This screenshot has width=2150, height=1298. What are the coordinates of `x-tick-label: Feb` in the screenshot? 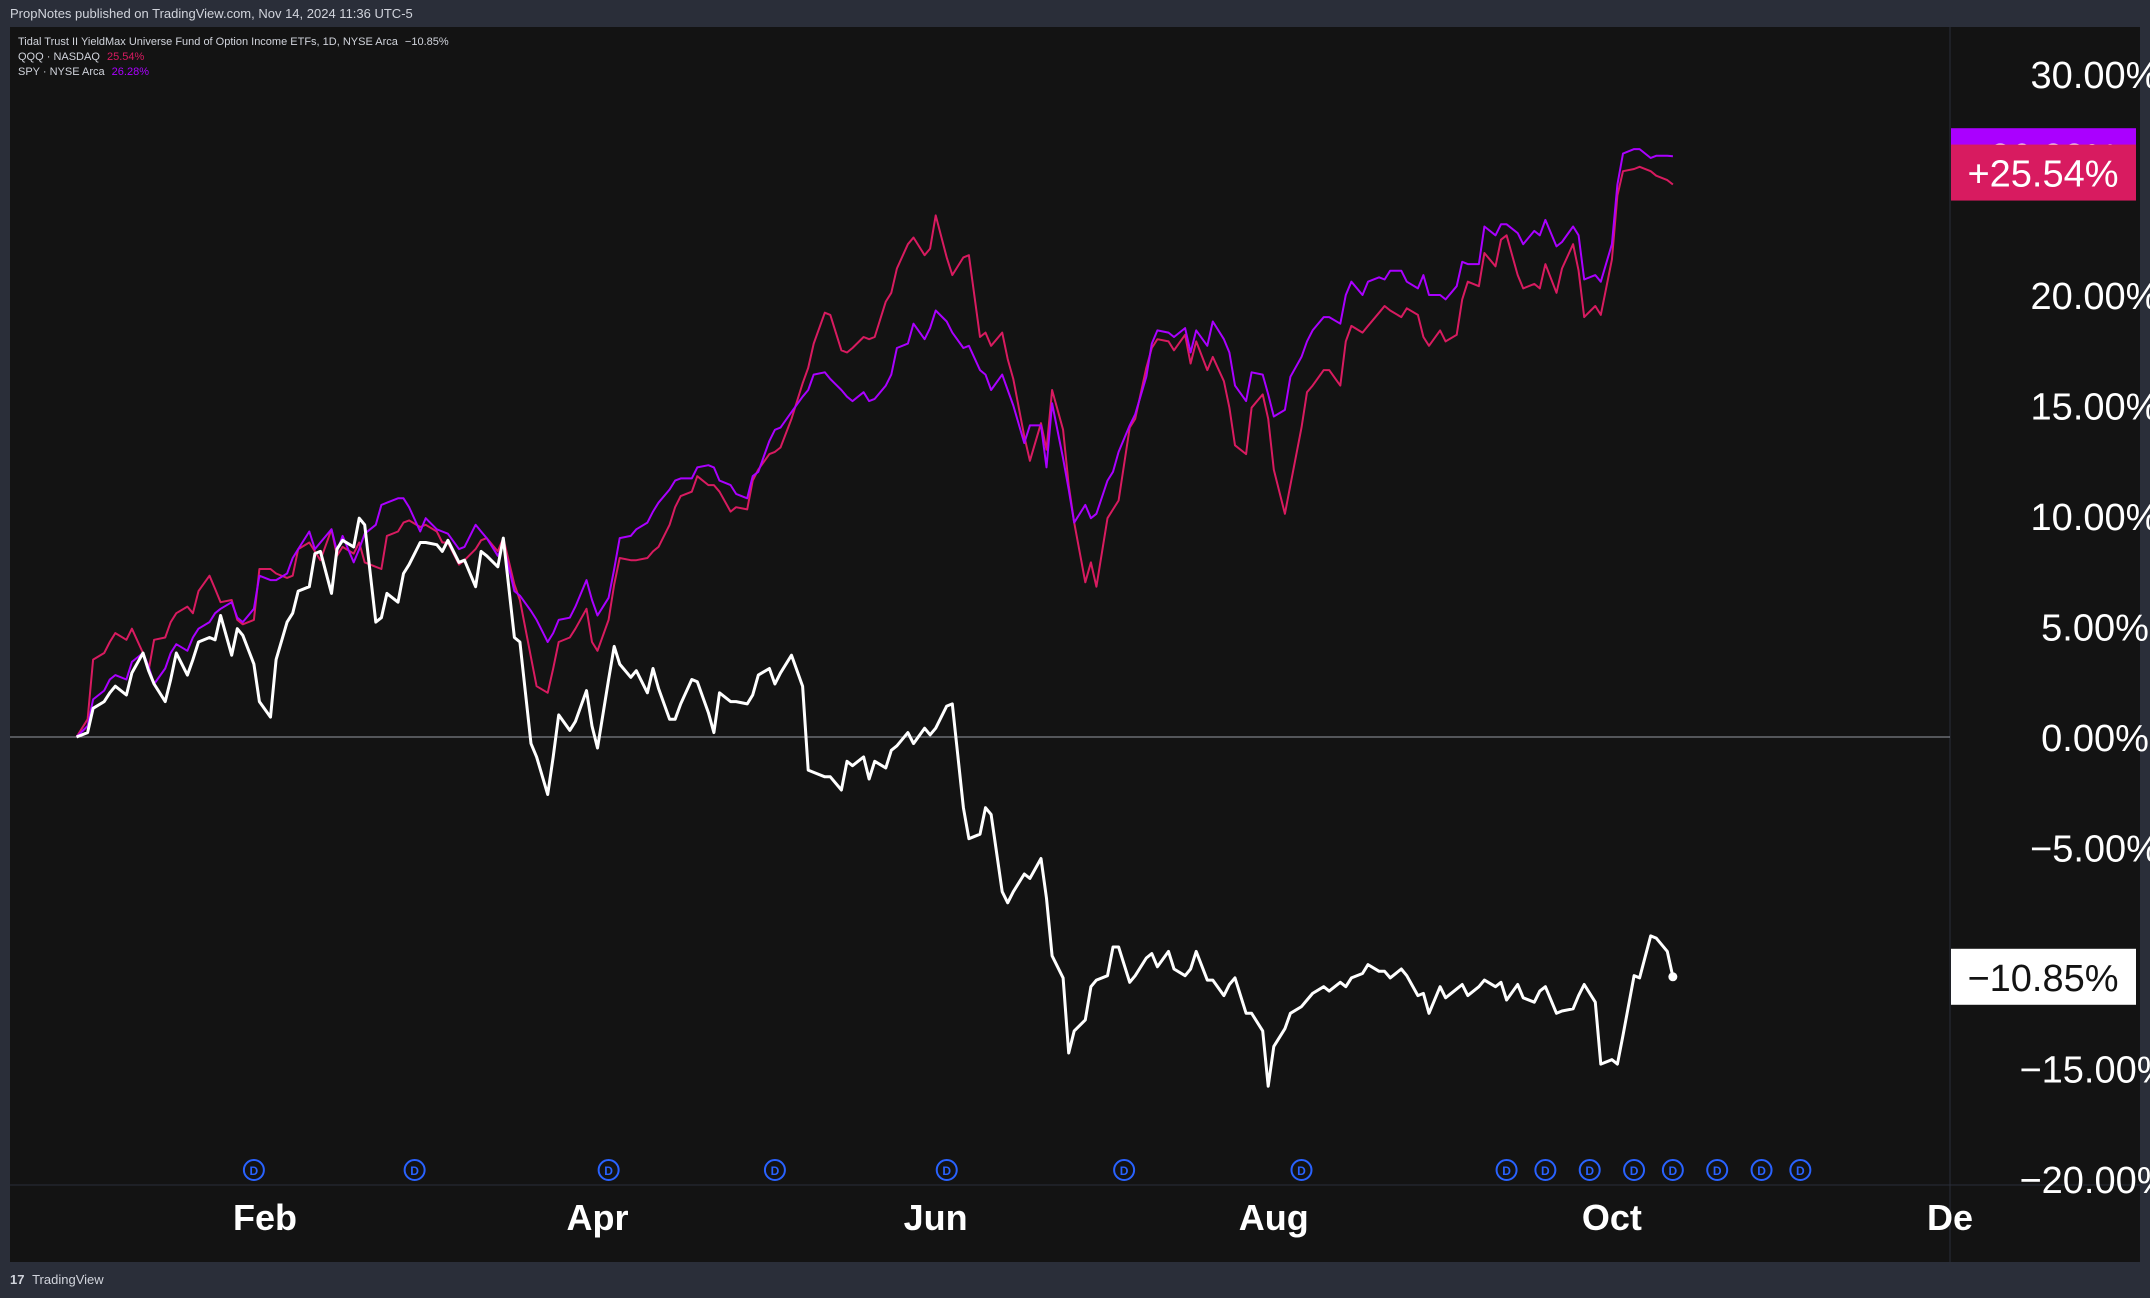 It's located at (265, 1217).